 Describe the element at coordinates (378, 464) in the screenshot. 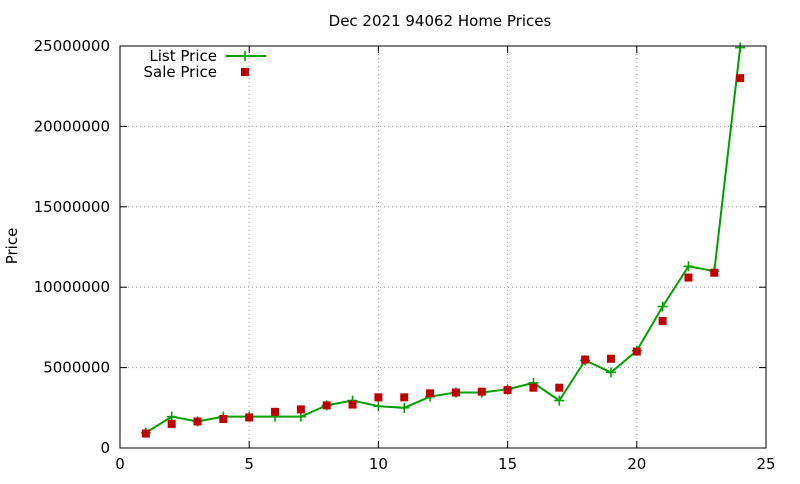

I see `x-tick-label: 10` at that location.